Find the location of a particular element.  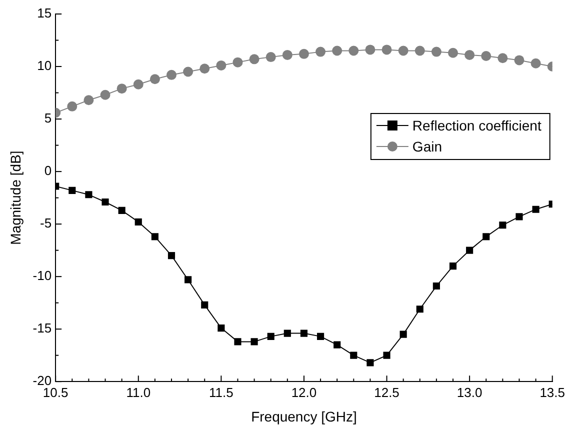

y-tick-label: -5 is located at coordinates (46, 223).